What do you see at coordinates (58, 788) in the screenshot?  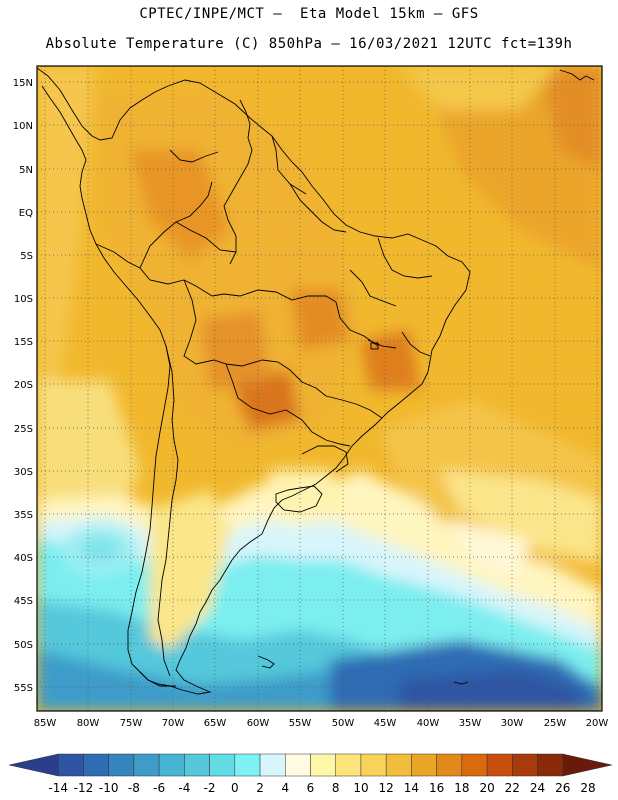 I see `colorbar-label: -14` at bounding box center [58, 788].